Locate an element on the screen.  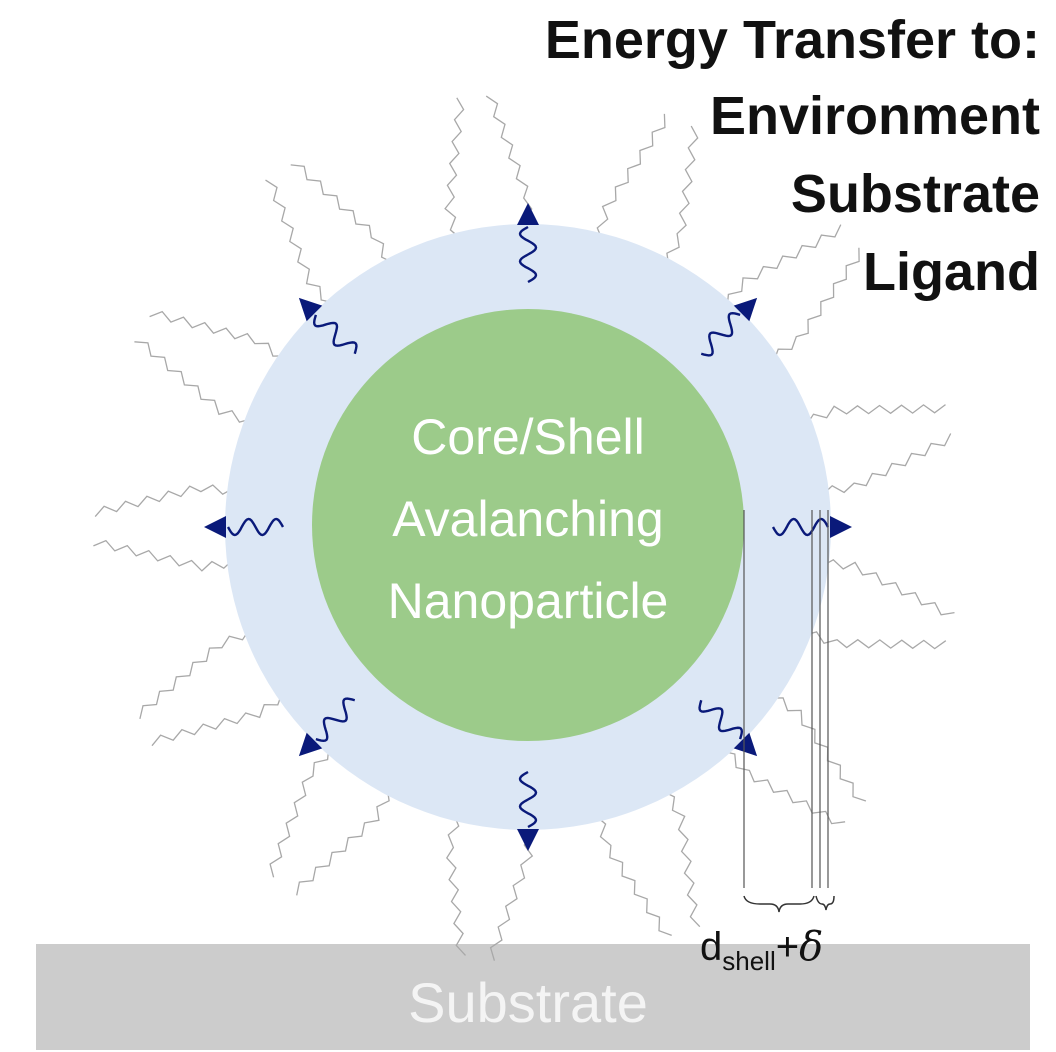
title-line-2: Environment is located at coordinates (875, 116).